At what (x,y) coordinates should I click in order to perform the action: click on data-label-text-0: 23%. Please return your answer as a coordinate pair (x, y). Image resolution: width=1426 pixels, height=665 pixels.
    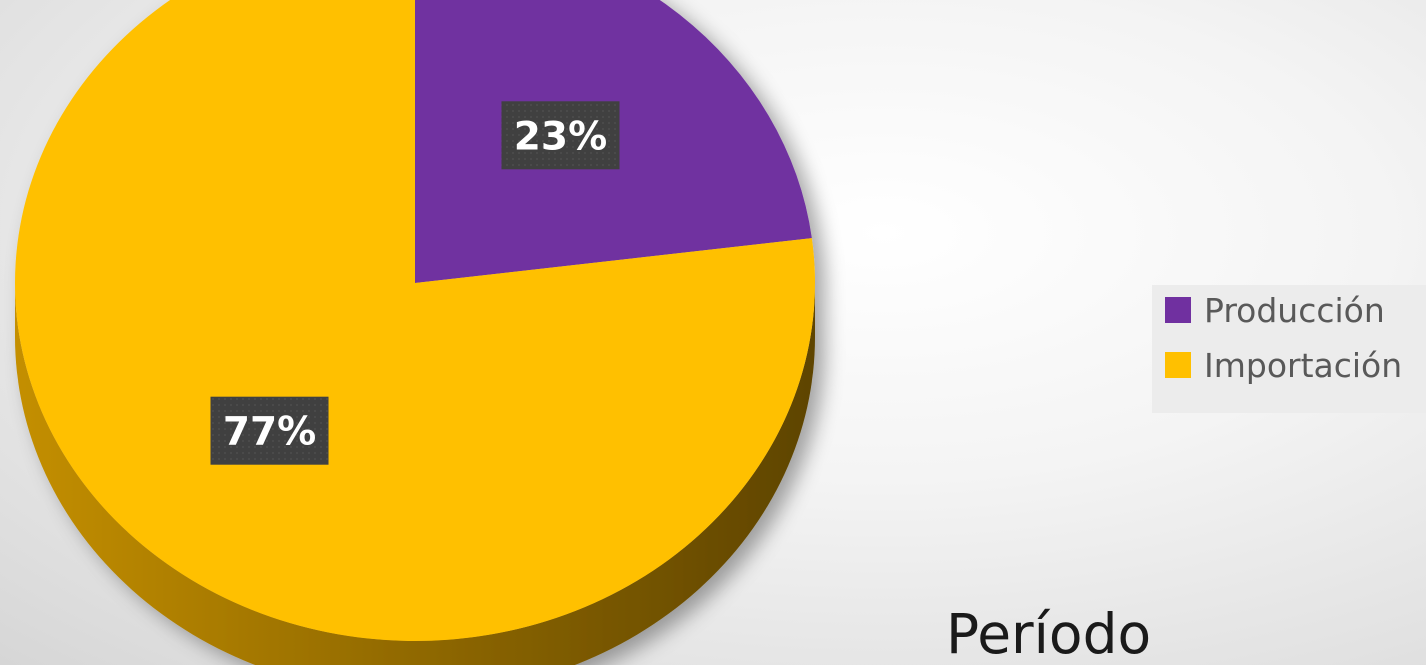
    Looking at the image, I should click on (560, 136).